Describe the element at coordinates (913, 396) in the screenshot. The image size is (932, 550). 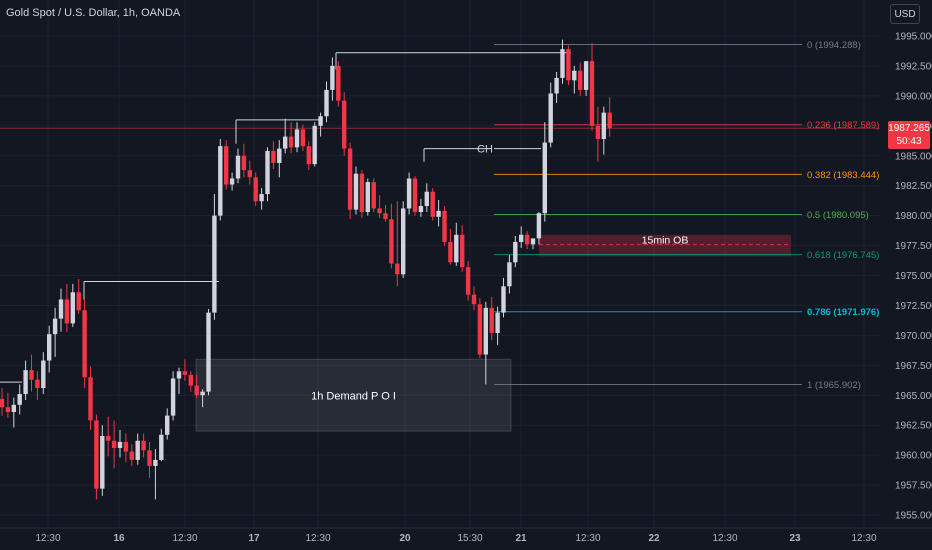
I see `y-tick-label: 1965.000` at that location.